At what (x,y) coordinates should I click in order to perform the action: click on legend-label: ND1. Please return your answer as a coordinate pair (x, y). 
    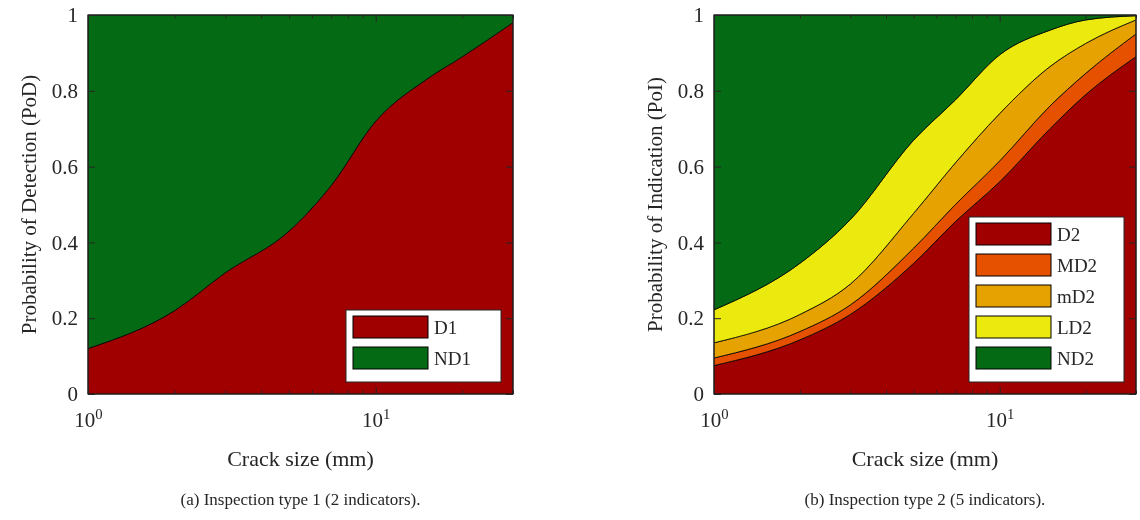
    Looking at the image, I should click on (452, 358).